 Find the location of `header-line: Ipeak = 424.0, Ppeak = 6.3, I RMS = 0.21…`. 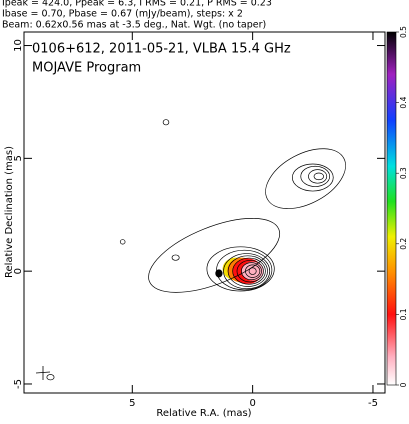

header-line: Ipeak = 424.0, Ppeak = 6.3, I RMS = 0.21… is located at coordinates (137, 4).